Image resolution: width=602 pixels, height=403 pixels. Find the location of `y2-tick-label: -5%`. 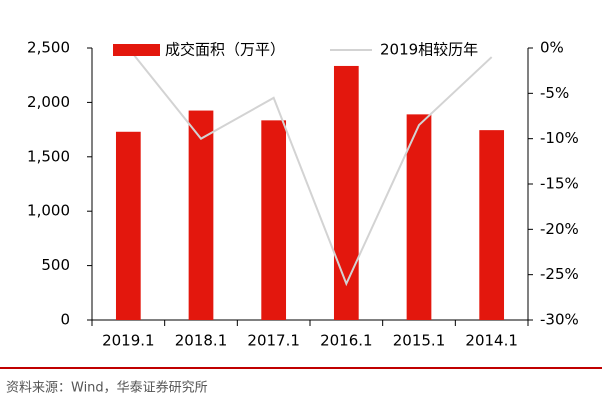

y2-tick-label: -5% is located at coordinates (554, 93).